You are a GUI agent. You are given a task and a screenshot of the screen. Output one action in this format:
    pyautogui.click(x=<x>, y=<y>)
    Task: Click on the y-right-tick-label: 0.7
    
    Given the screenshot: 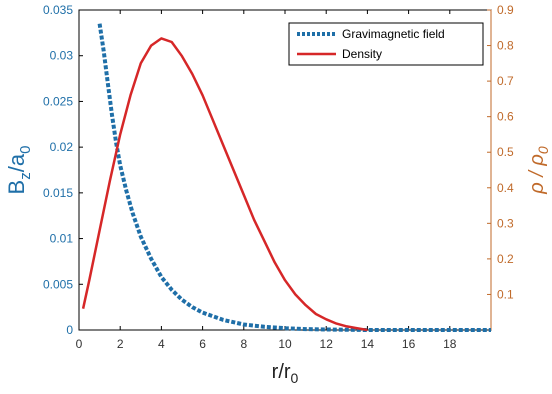 What is the action you would take?
    pyautogui.click(x=505, y=81)
    